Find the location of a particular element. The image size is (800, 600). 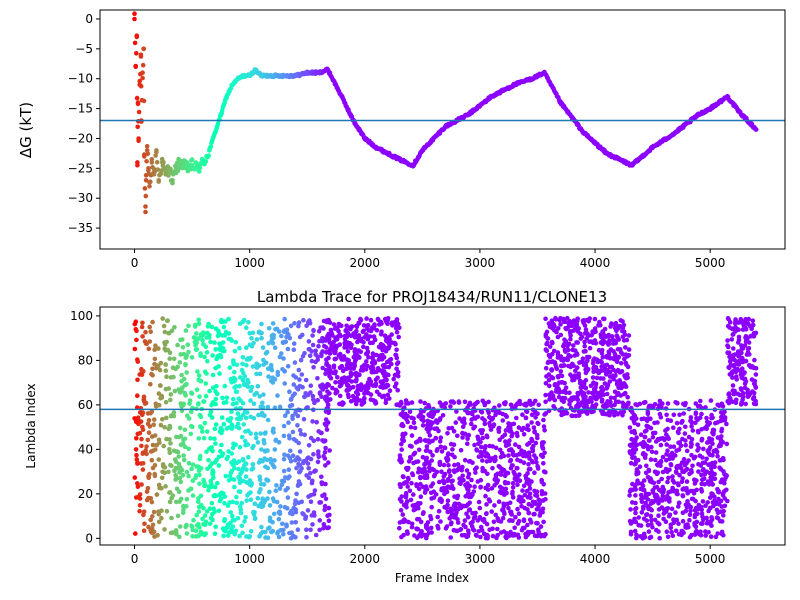

lambda-x-axis: 0 1000 2000 3000 4000 5000 is located at coordinates (428, 555).